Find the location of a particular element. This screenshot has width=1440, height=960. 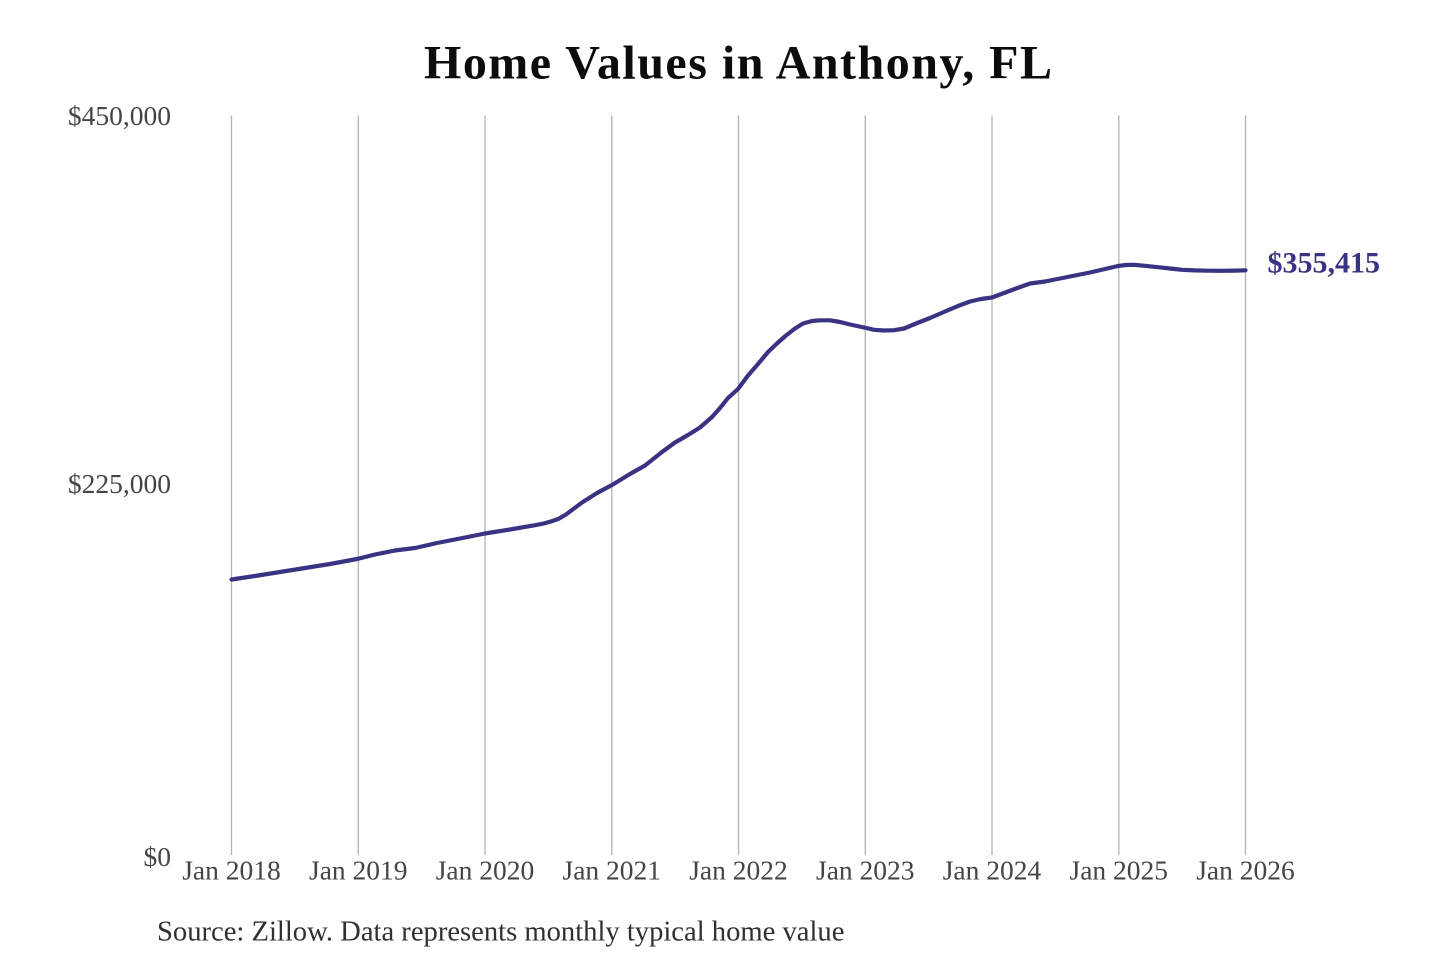

svg-text: Jan 2023 is located at coordinates (865, 870).